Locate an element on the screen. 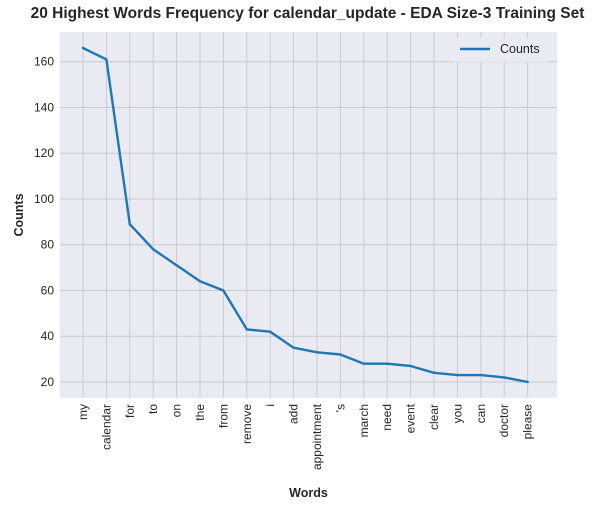  x-tick-label: remove is located at coordinates (247, 424).